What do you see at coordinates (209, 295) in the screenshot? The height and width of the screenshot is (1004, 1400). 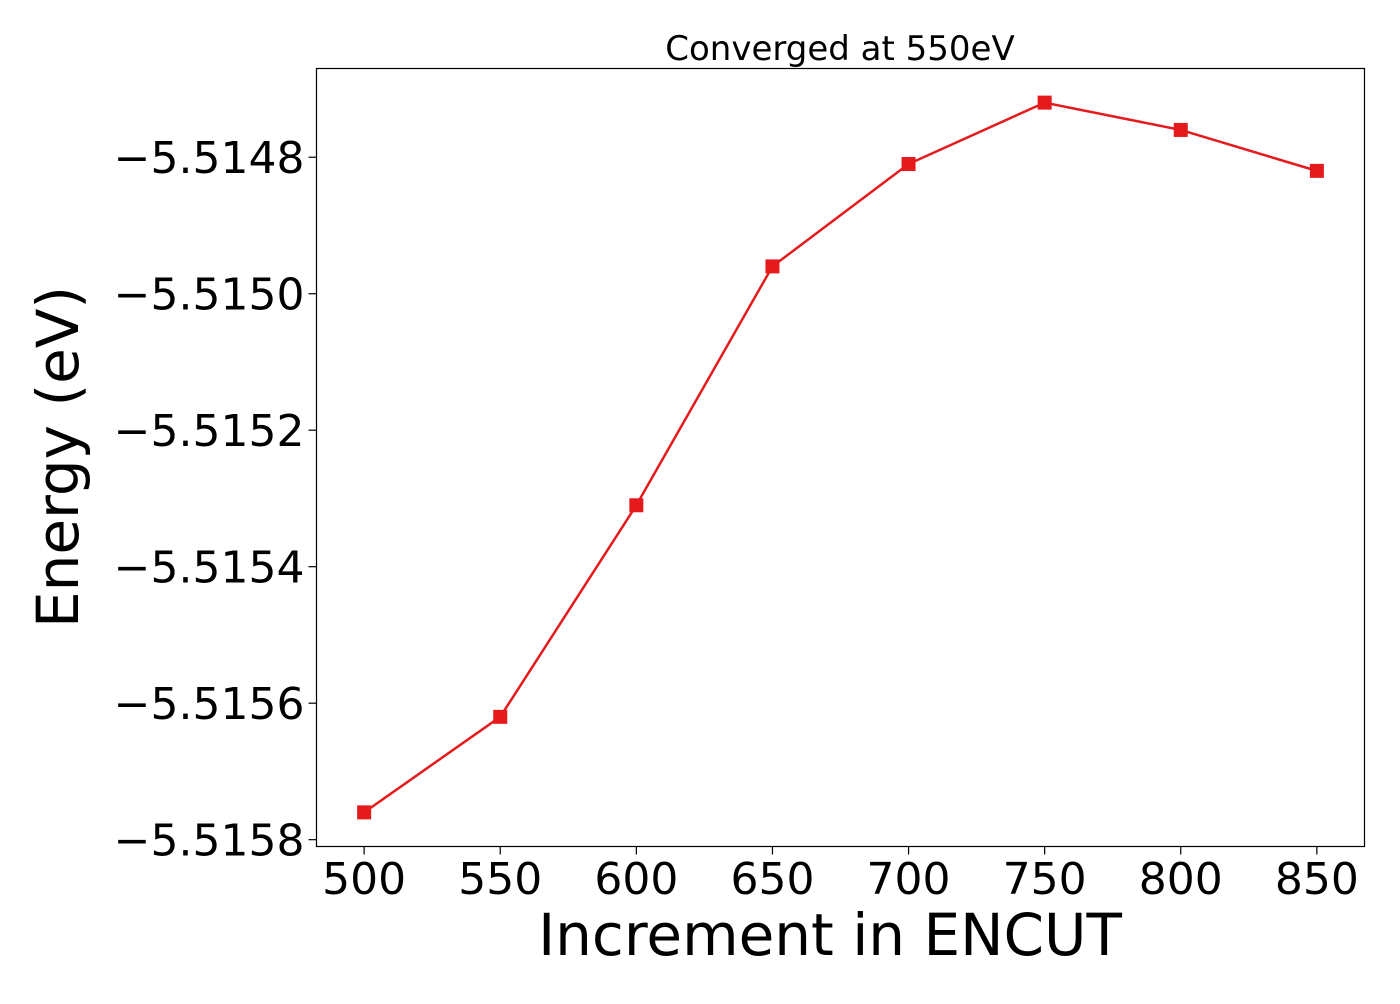 I see `y-tick-label: −5.5150` at bounding box center [209, 295].